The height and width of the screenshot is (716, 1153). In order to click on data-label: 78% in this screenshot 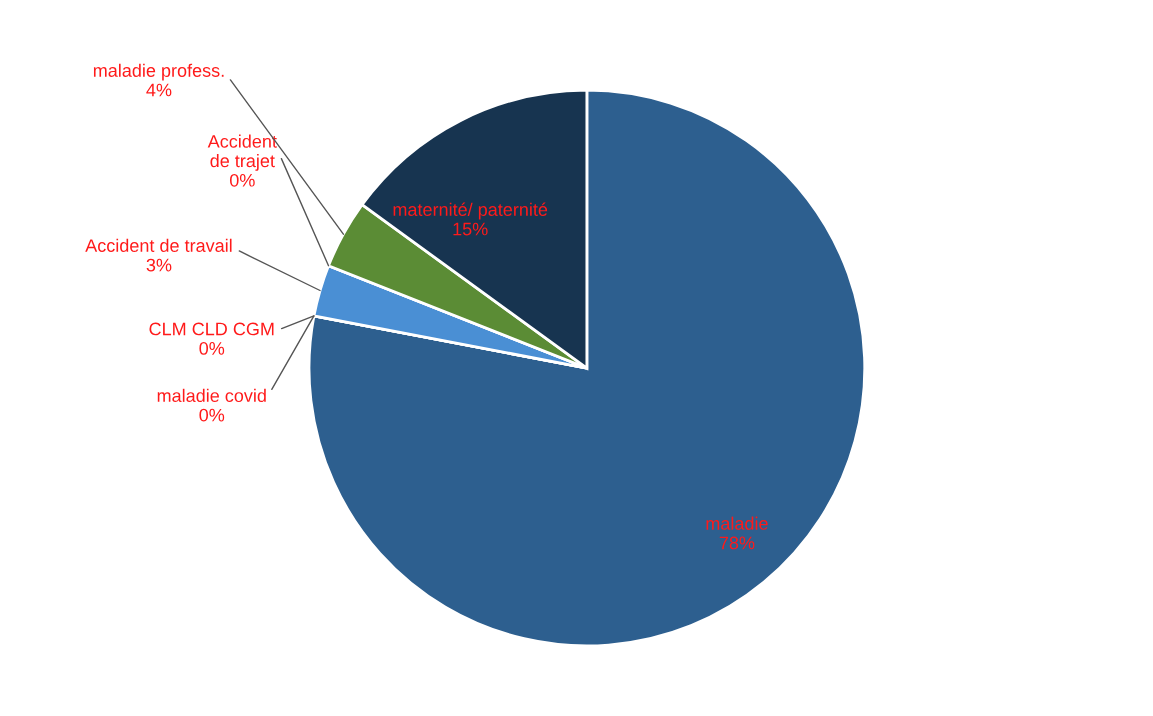, I will do `click(737, 543)`.